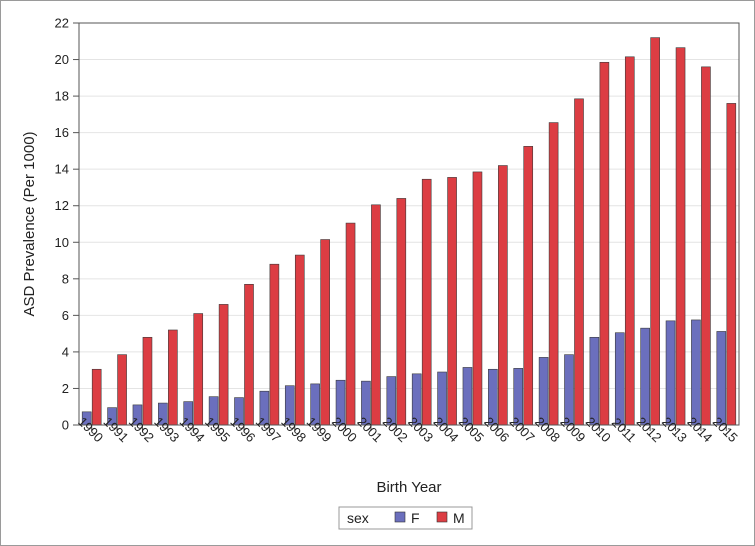  I want to click on y-tick-label-0: 0, so click(65, 425).